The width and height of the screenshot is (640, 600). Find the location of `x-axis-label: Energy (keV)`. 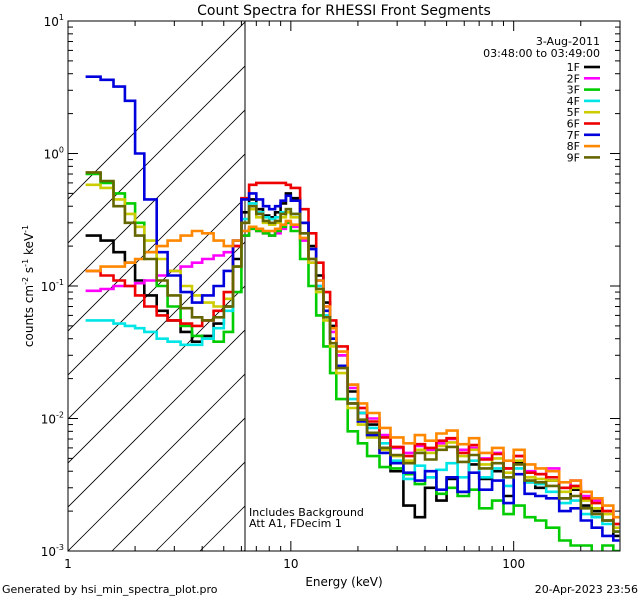

x-axis-label: Energy (keV) is located at coordinates (343, 582).